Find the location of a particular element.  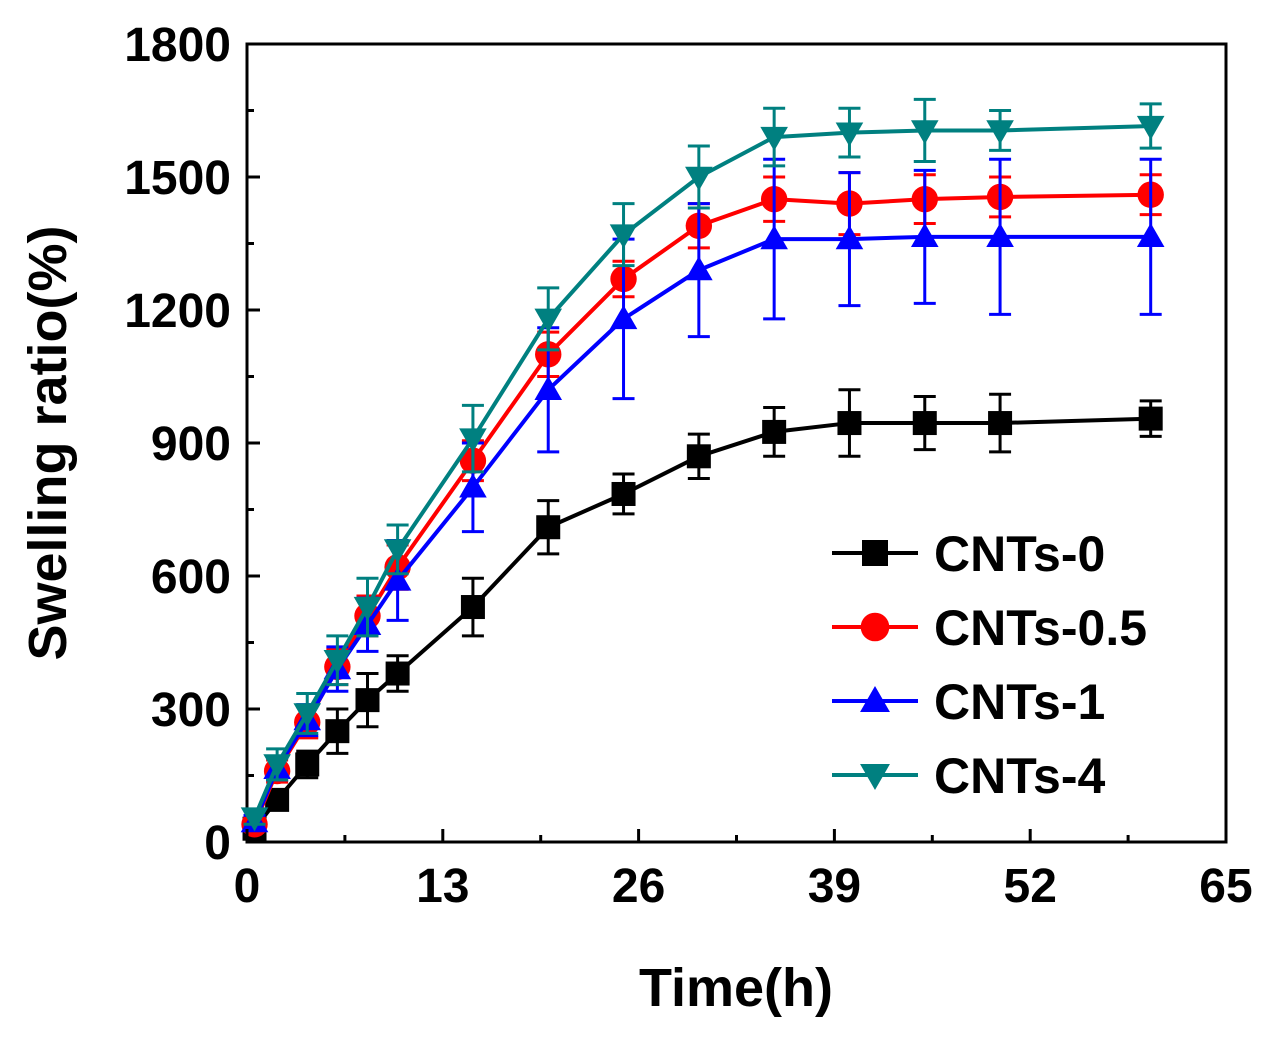

x-tick-label: 39 is located at coordinates (834, 886).